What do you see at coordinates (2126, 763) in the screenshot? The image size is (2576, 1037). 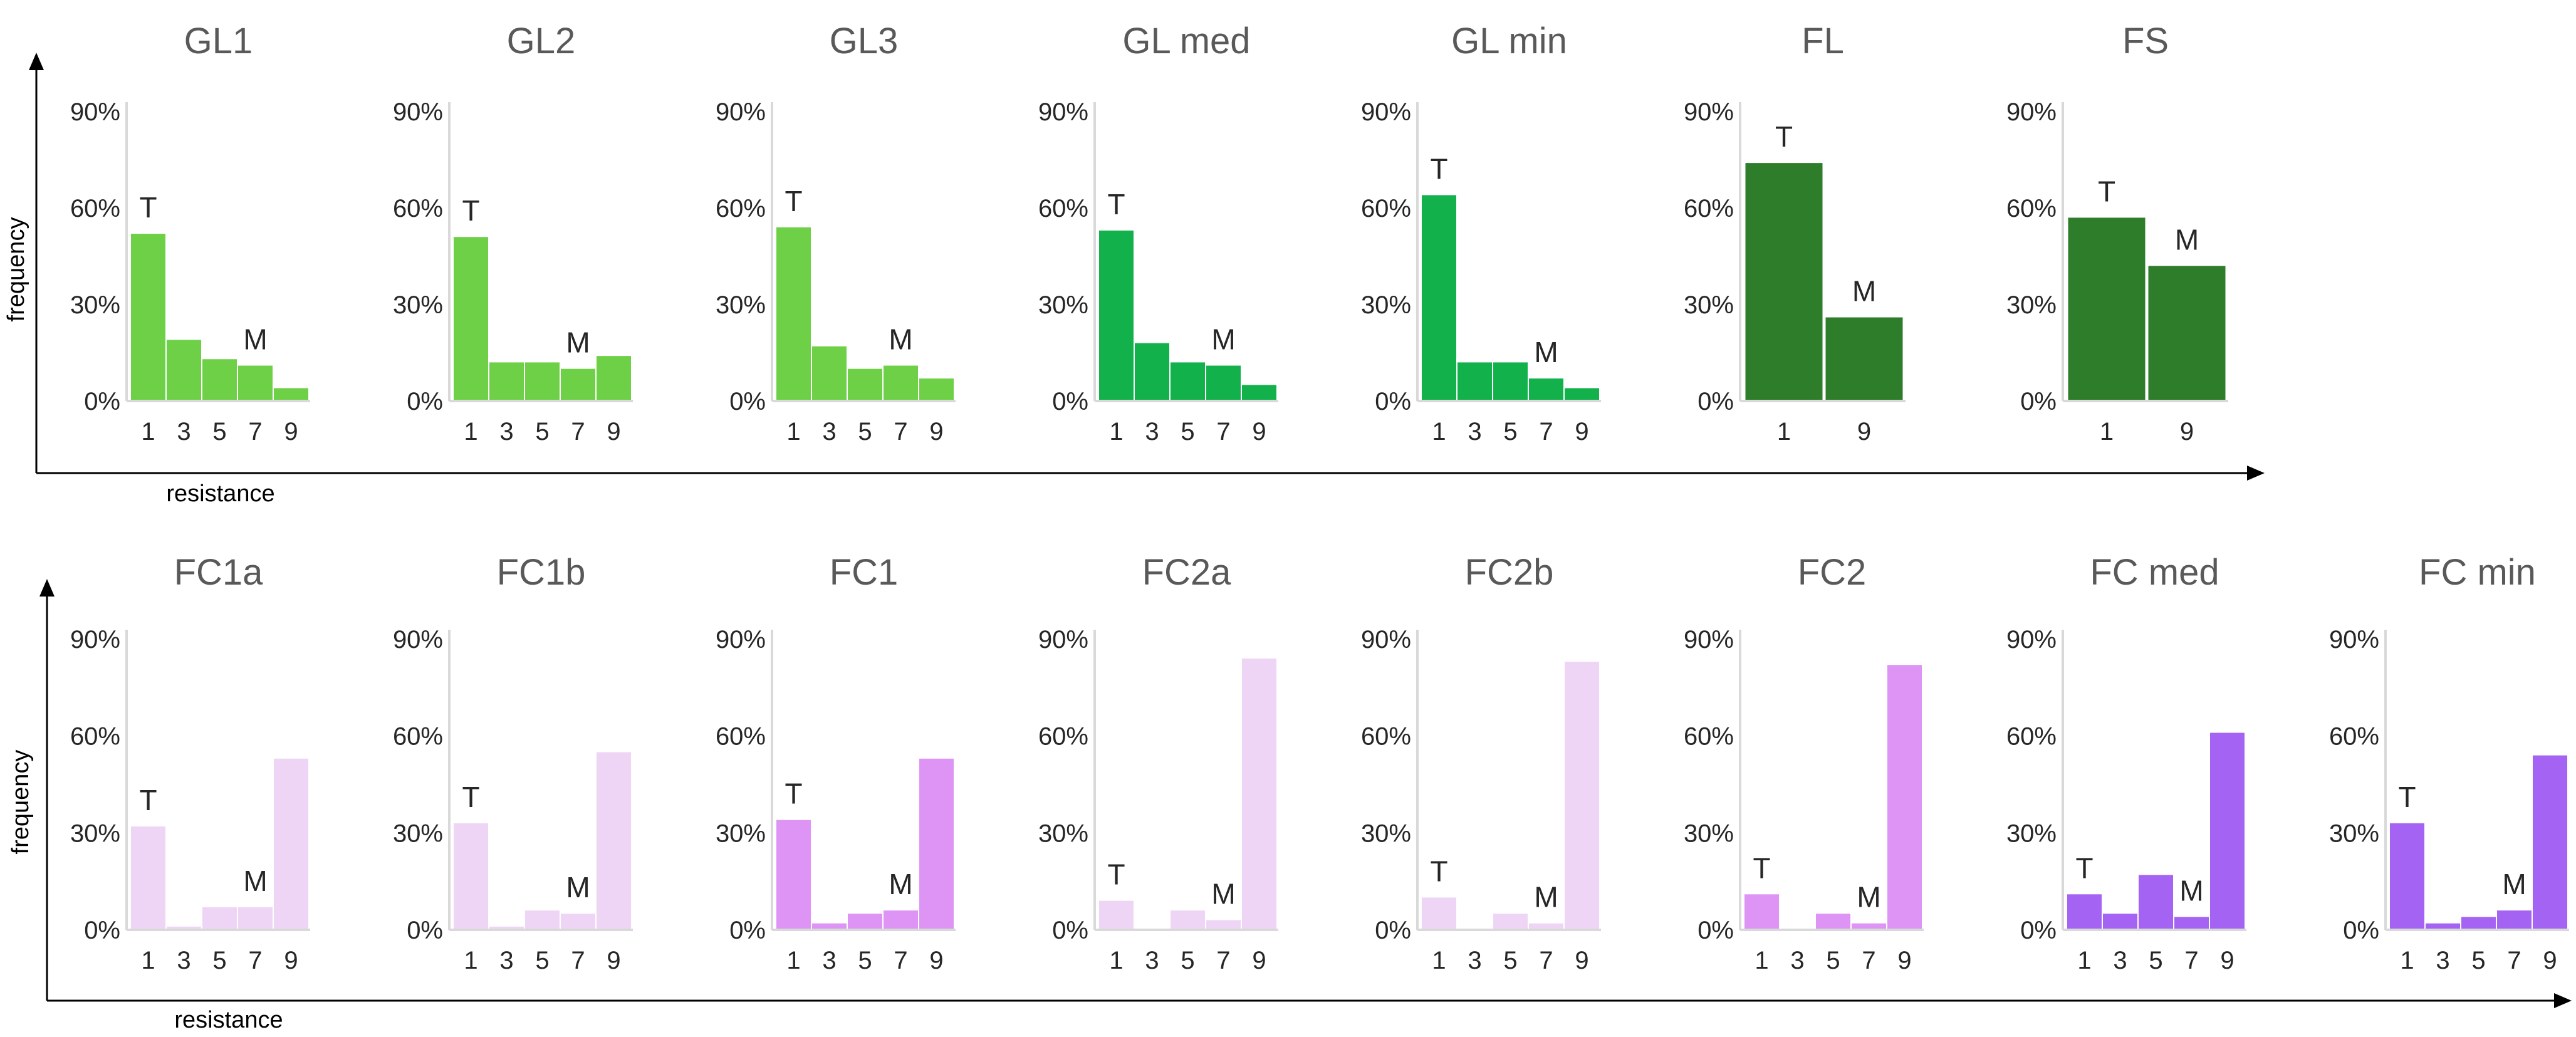 I see `panel-fc-med: FC med 0% 30% 60% 90% 1 3 5 7 9 T M` at bounding box center [2126, 763].